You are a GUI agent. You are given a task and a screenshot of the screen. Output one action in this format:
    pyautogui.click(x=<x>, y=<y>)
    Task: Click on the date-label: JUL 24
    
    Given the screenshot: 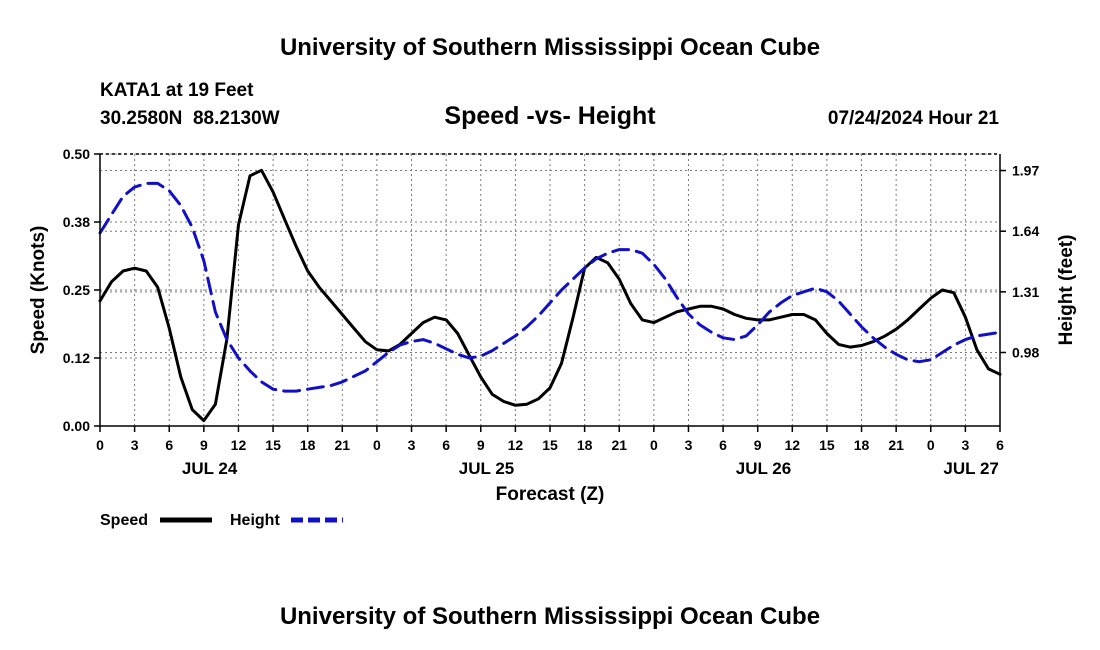 What is the action you would take?
    pyautogui.click(x=210, y=468)
    